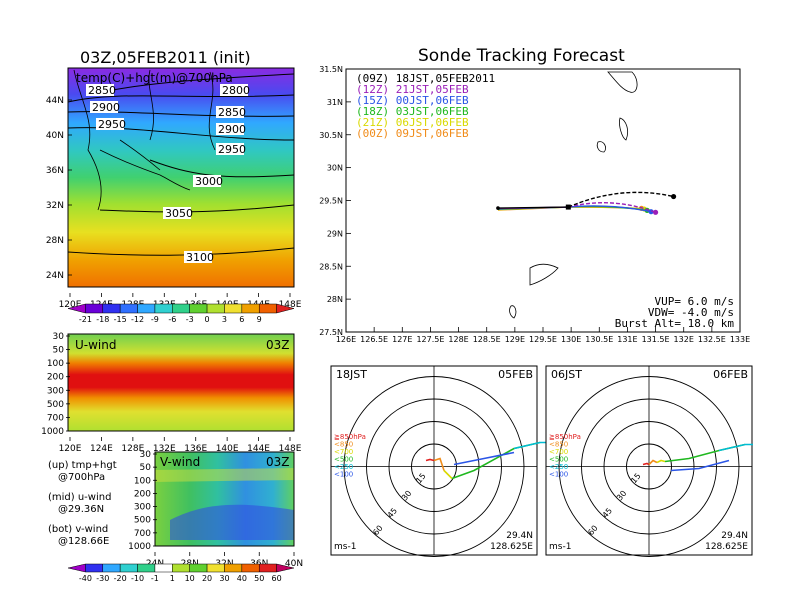 The width and height of the screenshot is (792, 612). I want to click on island-amami, so click(544, 274).